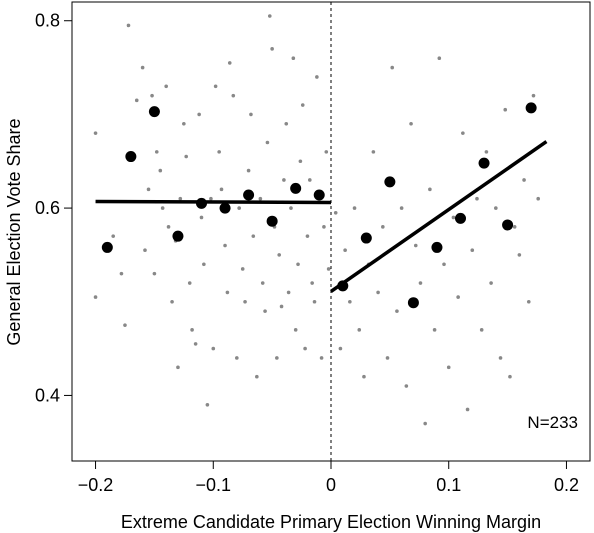  Describe the element at coordinates (439, 216) in the screenshot. I see `fit-right-line` at that location.